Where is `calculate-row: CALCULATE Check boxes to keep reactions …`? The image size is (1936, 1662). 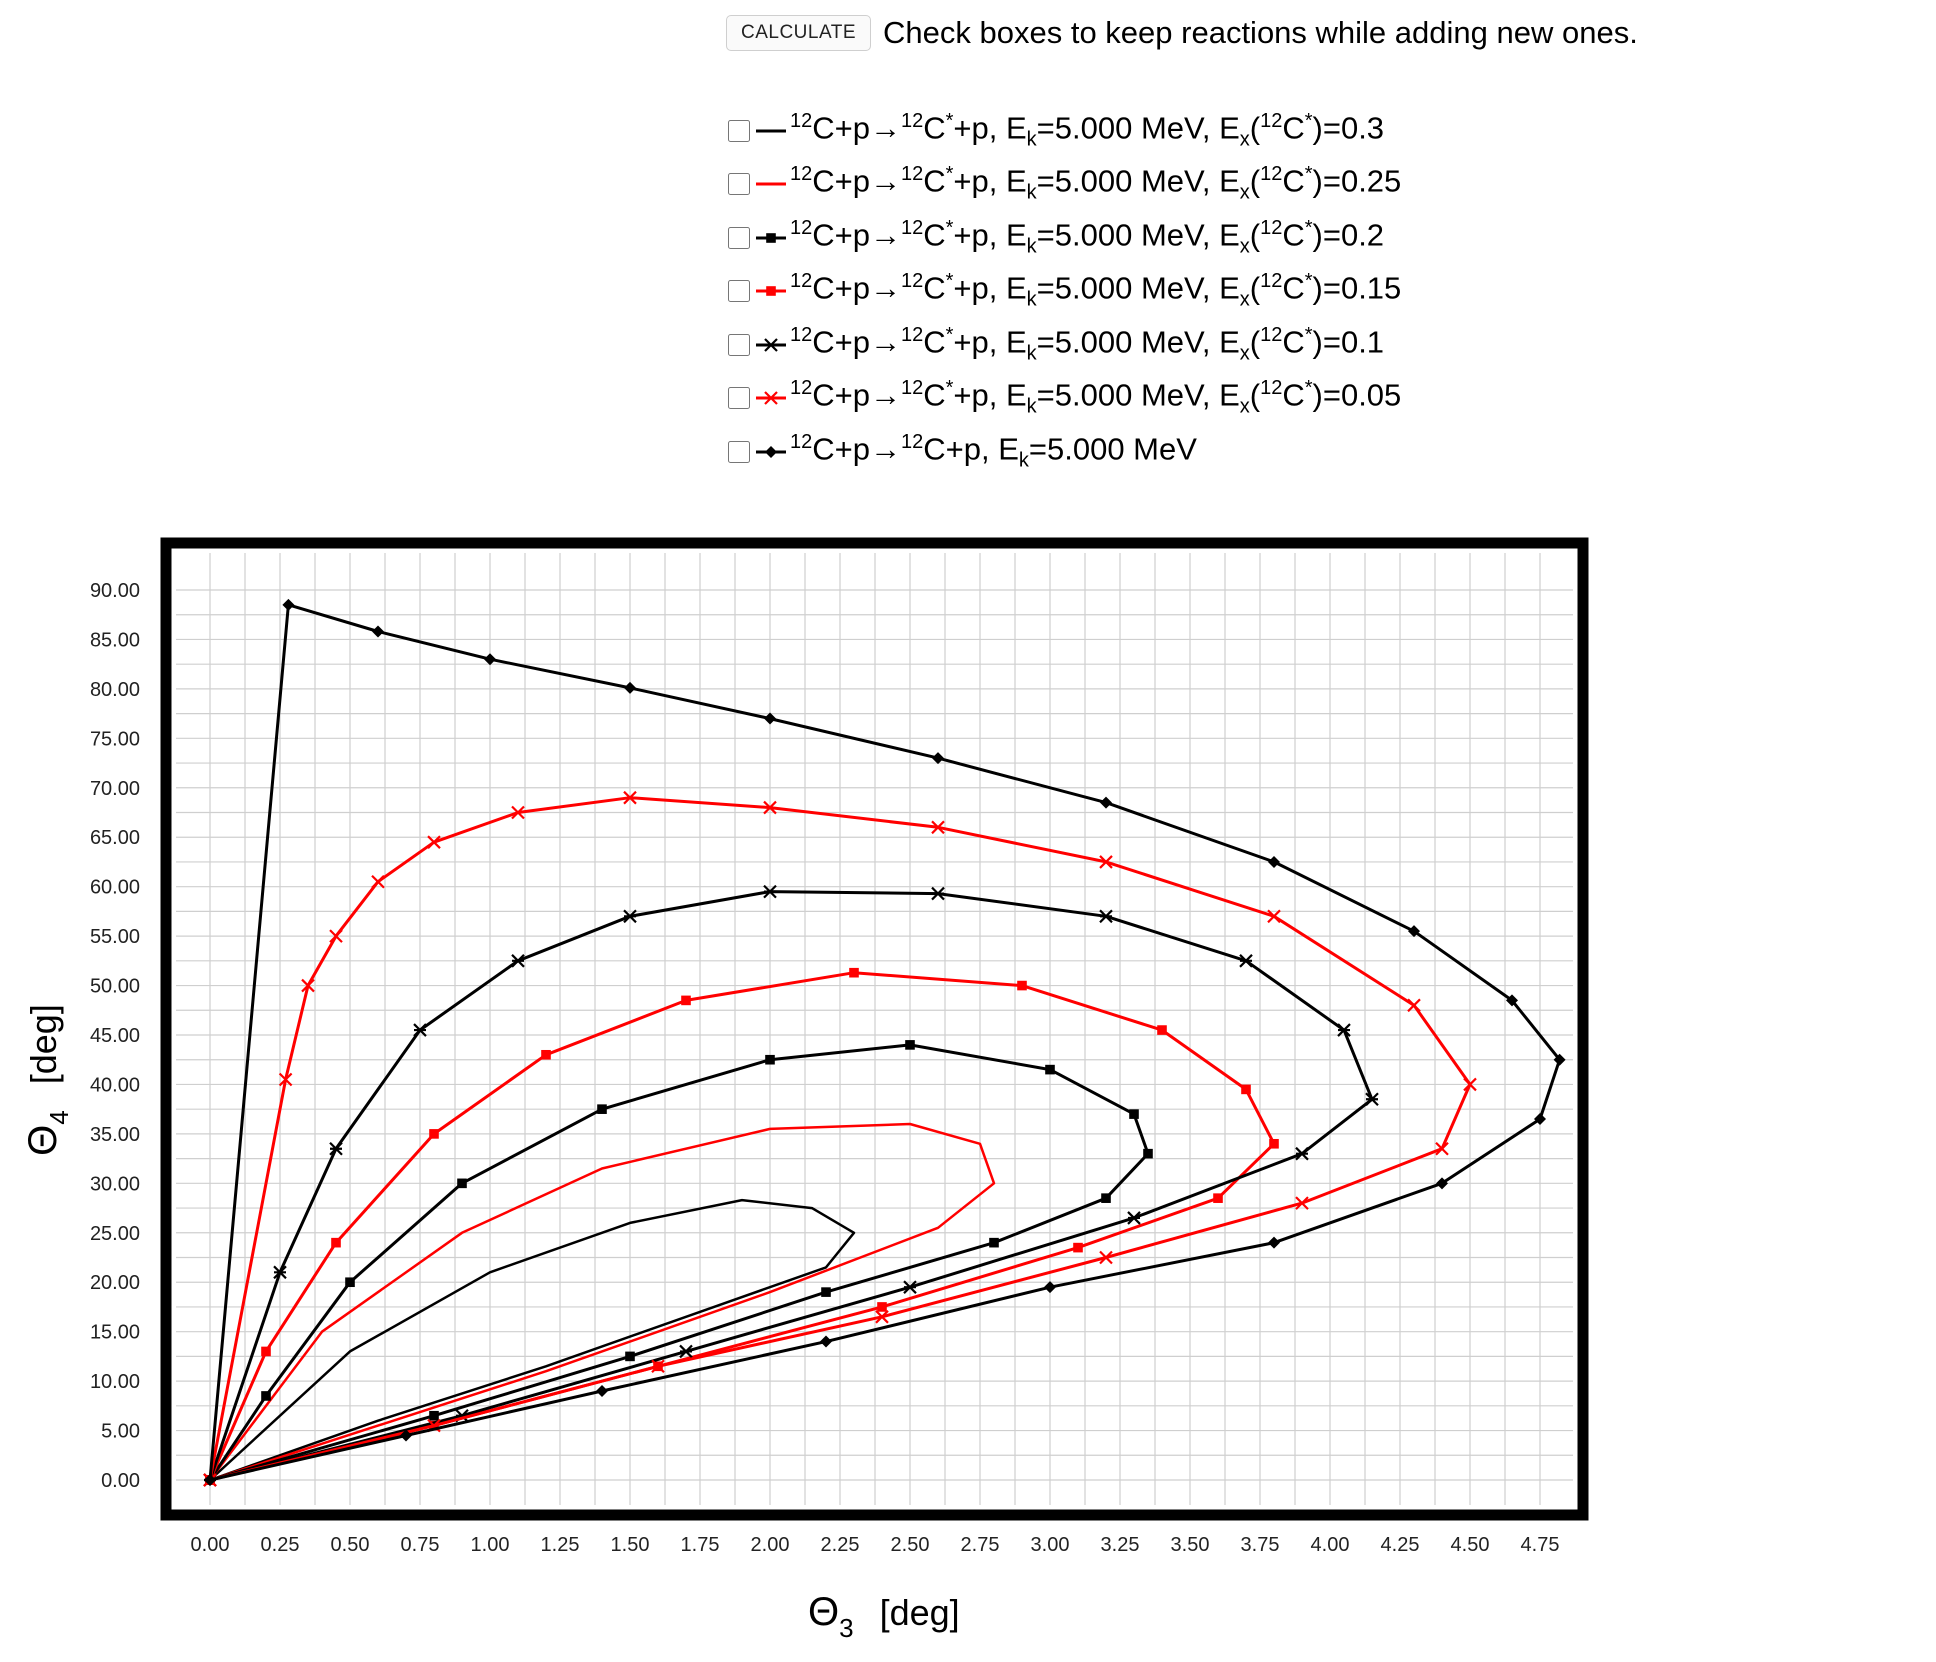 calculate-row: CALCULATE Check boxes to keep reactions … is located at coordinates (1326, 33).